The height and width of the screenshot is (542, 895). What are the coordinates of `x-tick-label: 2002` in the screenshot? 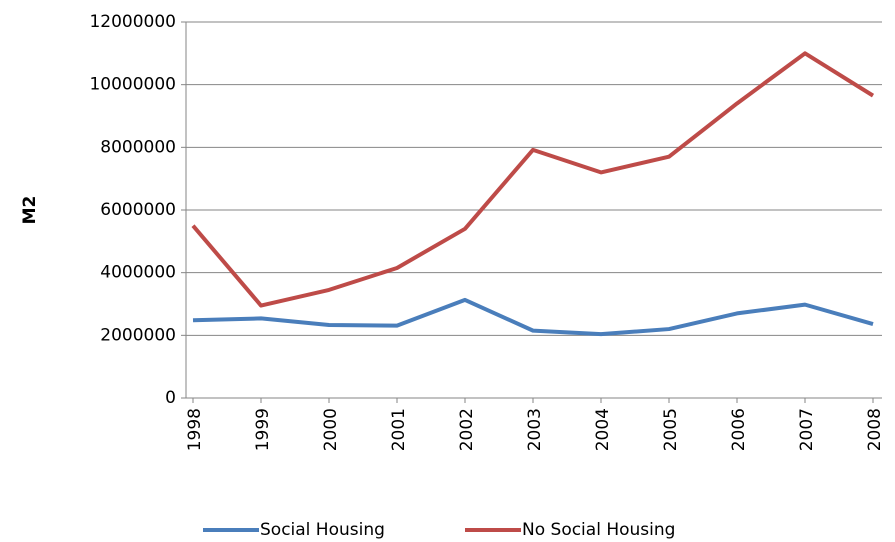 It's located at (467, 429).